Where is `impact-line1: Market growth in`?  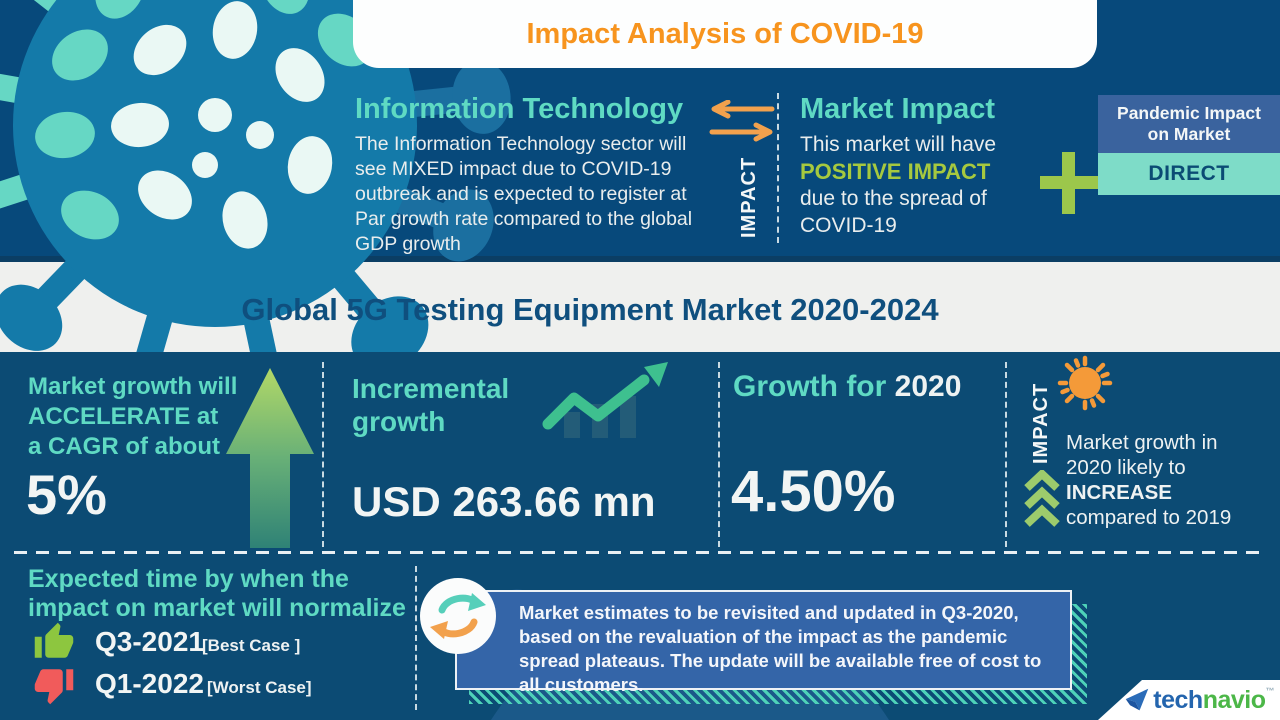
impact-line1: Market growth in is located at coordinates (1142, 442).